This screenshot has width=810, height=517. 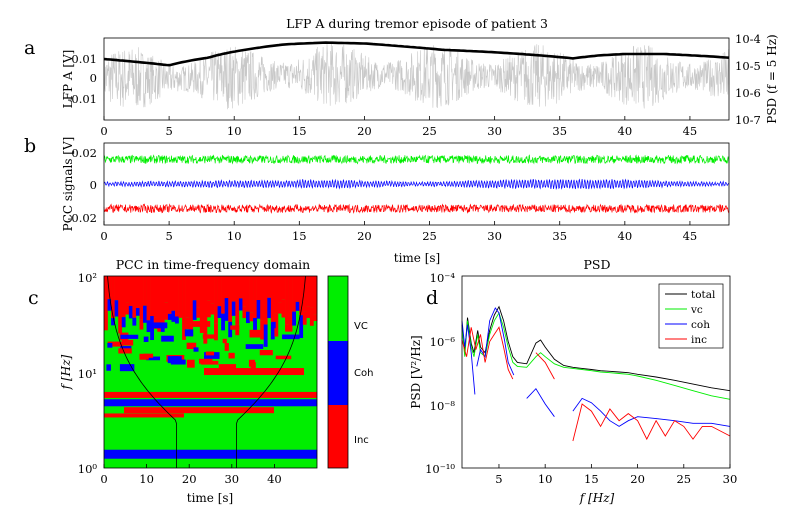 I want to click on panel-c-title: PCC in time-frequency domain, so click(x=213, y=264).